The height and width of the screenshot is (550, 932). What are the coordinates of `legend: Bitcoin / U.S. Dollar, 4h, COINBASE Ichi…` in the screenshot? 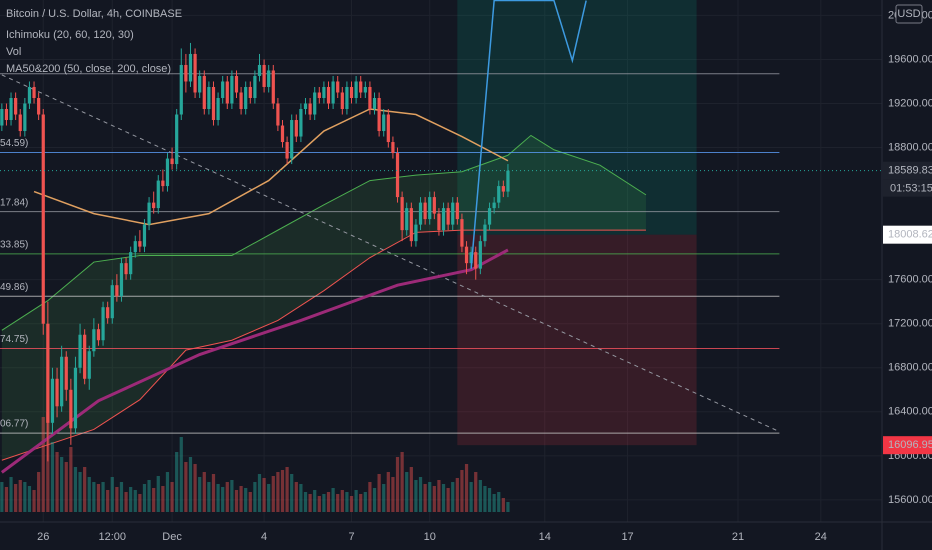 It's located at (94, 41).